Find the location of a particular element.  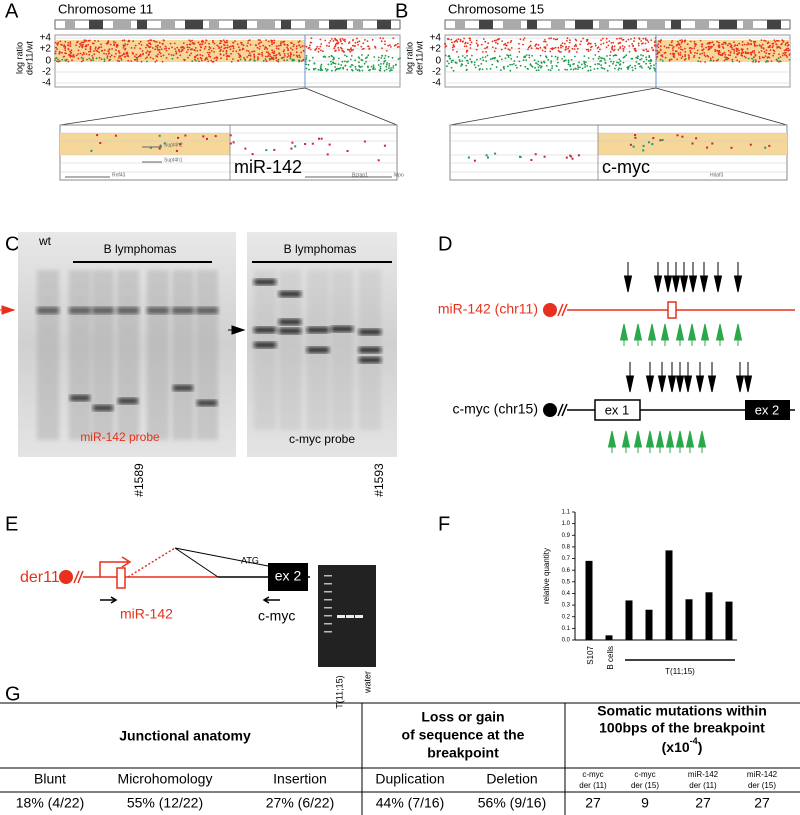

mutation-arrow is located at coordinates (626, 441).